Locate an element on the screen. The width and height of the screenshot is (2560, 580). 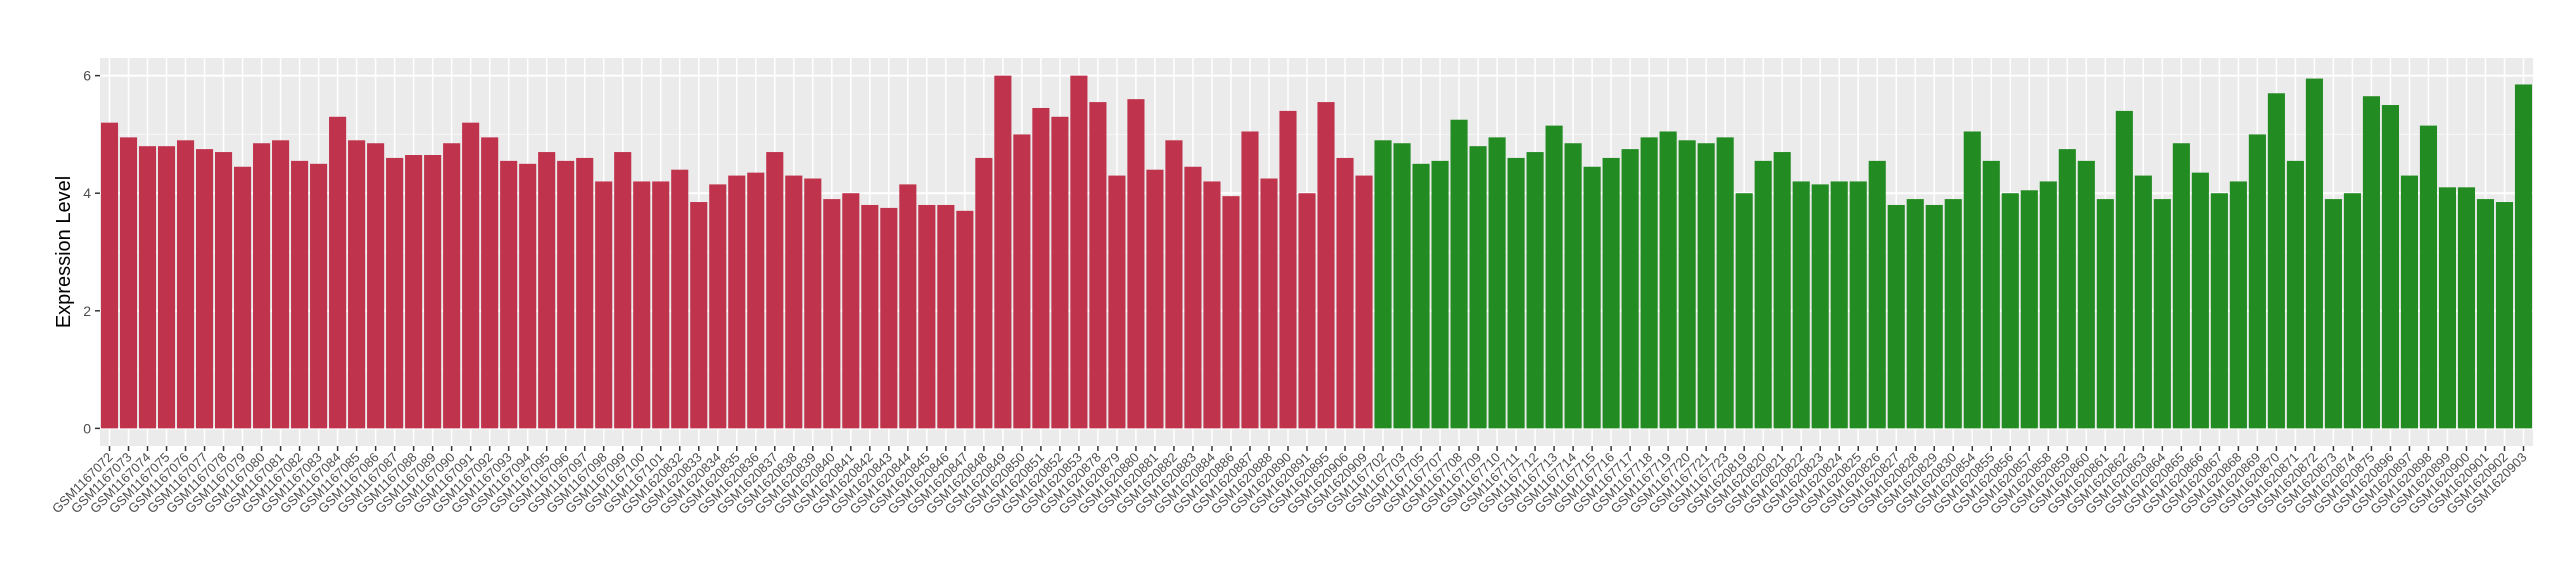
y-tick-label: 6 is located at coordinates (87, 76).